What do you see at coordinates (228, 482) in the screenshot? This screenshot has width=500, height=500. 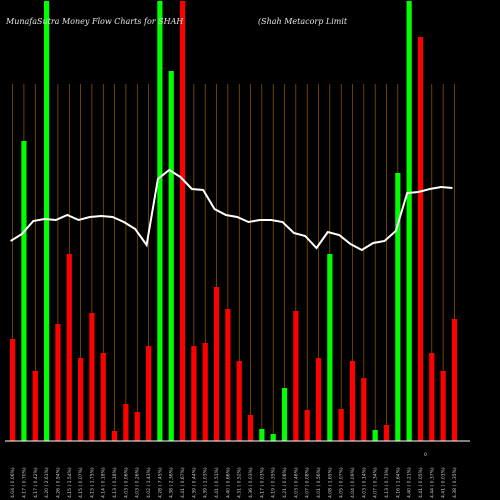 I see `x-tick-label: 4.40 ( 0.66%)` at bounding box center [228, 482].